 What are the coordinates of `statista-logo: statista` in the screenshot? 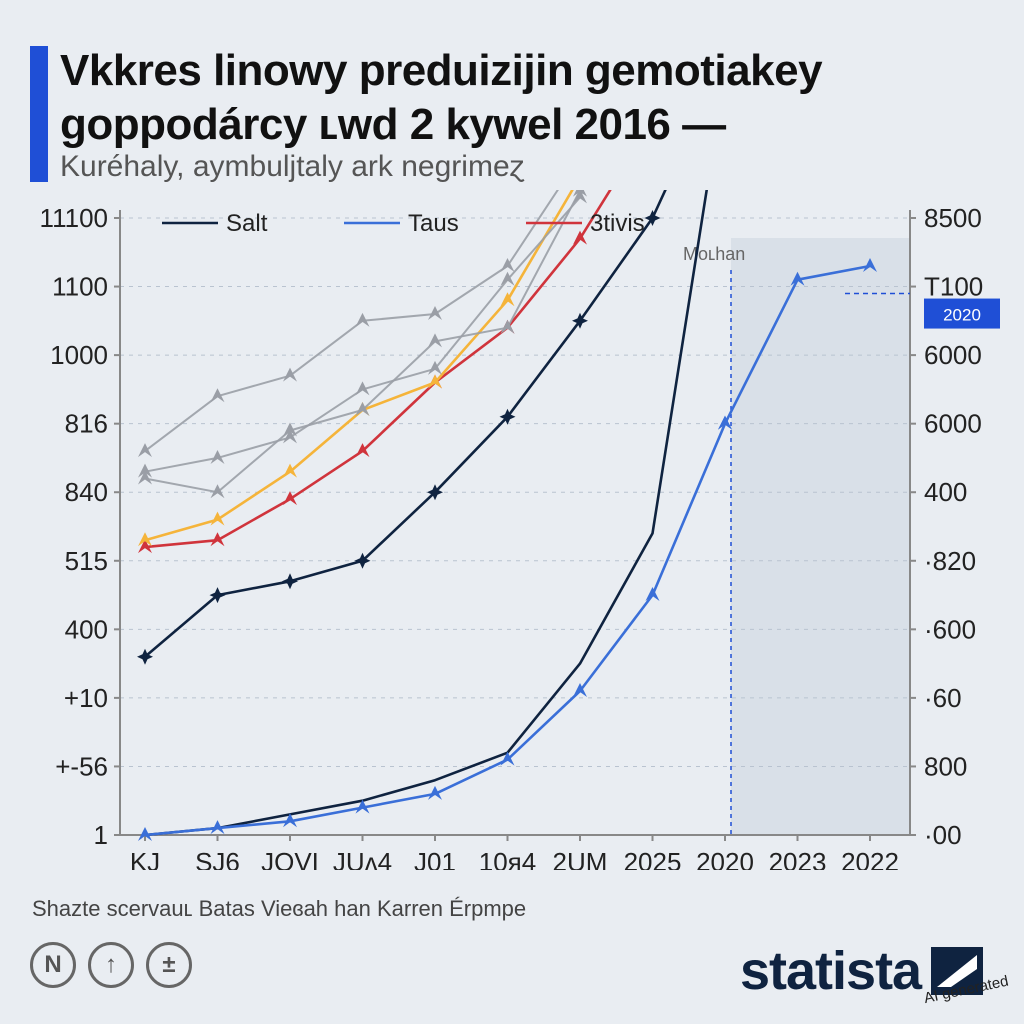 It's located at (862, 971).